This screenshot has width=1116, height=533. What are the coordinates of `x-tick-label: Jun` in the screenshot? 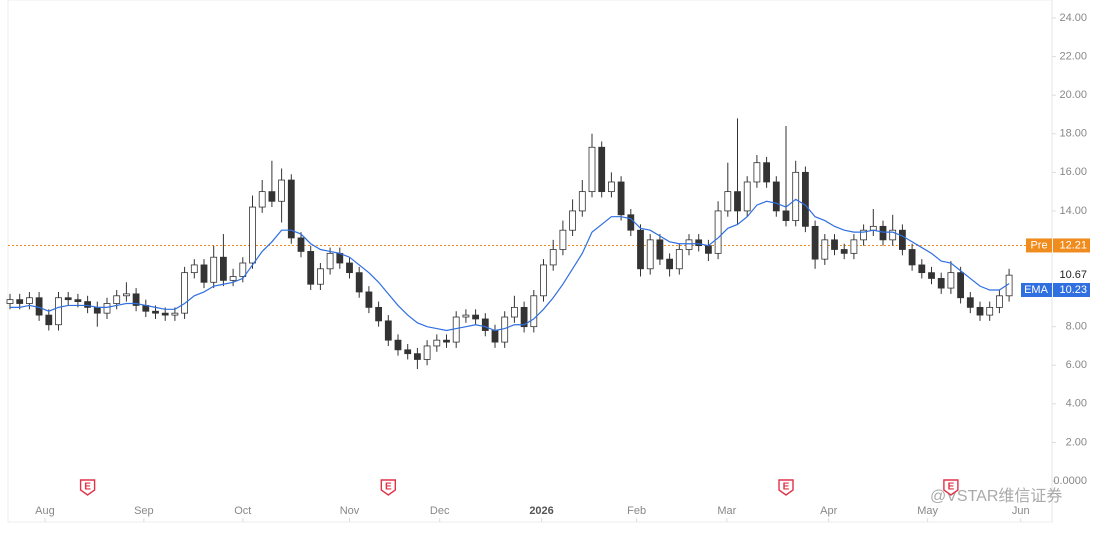 It's located at (1021, 511).